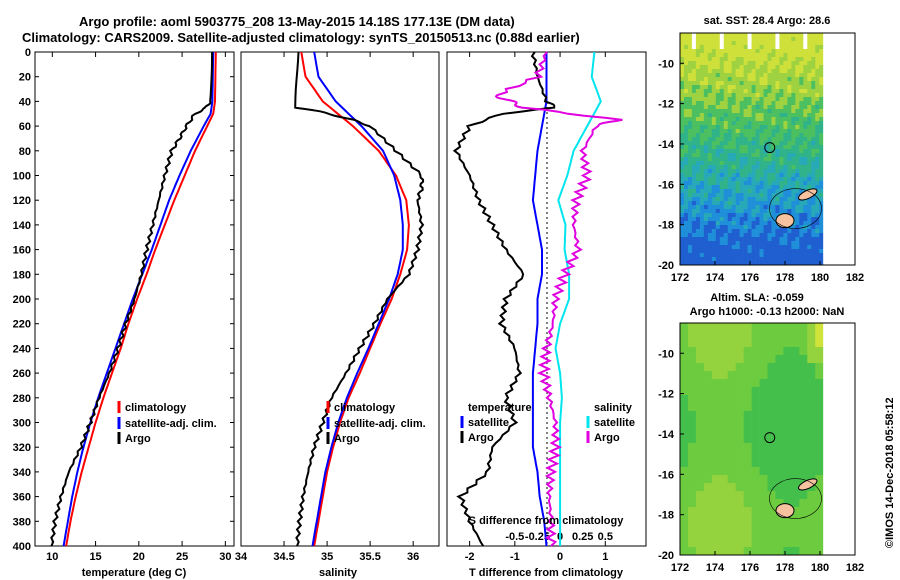 The image size is (900, 580). I want to click on x-tick-label: 1, so click(605, 557).